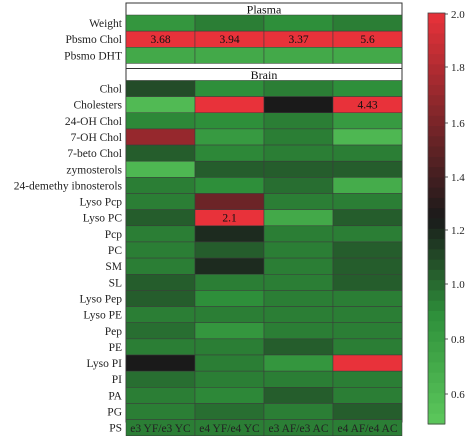  I want to click on row-label: zymosterols, so click(94, 170).